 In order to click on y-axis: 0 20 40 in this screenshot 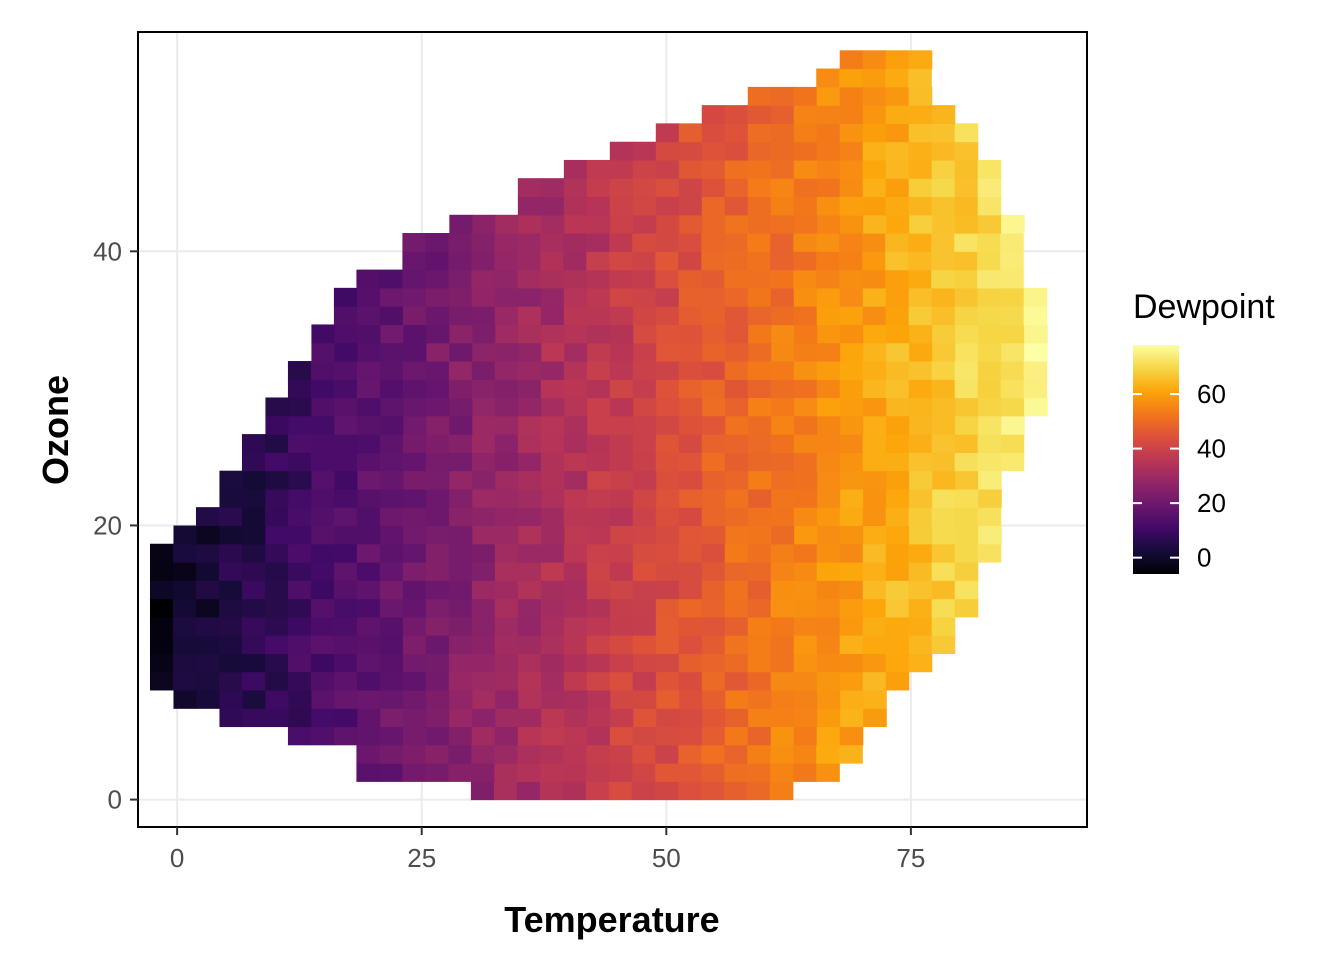, I will do `click(115, 525)`.